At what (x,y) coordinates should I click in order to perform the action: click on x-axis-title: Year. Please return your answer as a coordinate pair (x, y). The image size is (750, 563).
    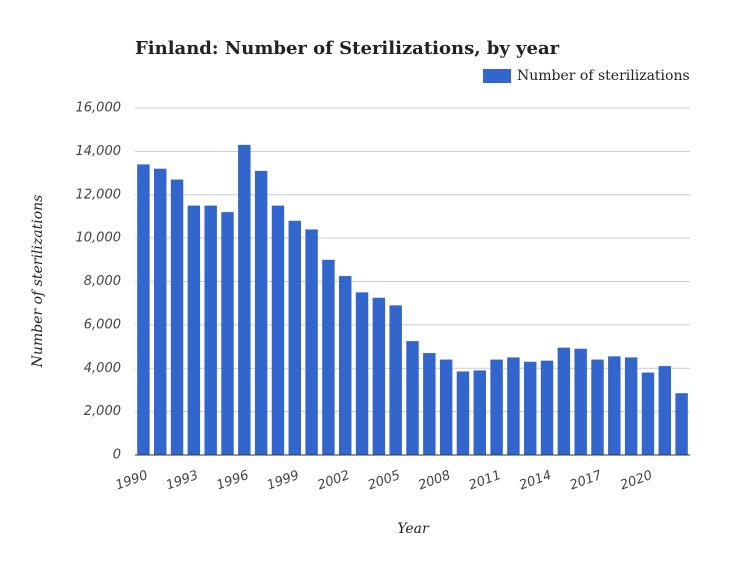
    Looking at the image, I should click on (413, 529).